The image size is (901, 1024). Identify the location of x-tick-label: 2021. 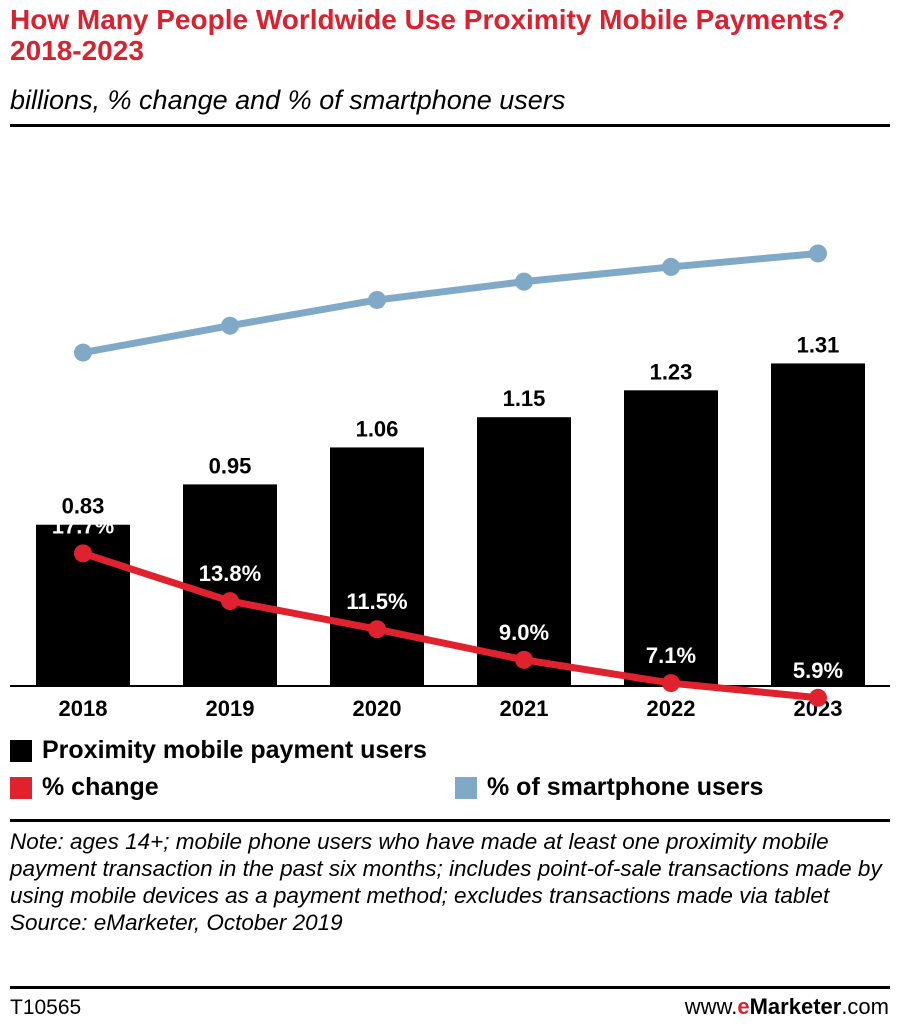
(524, 708).